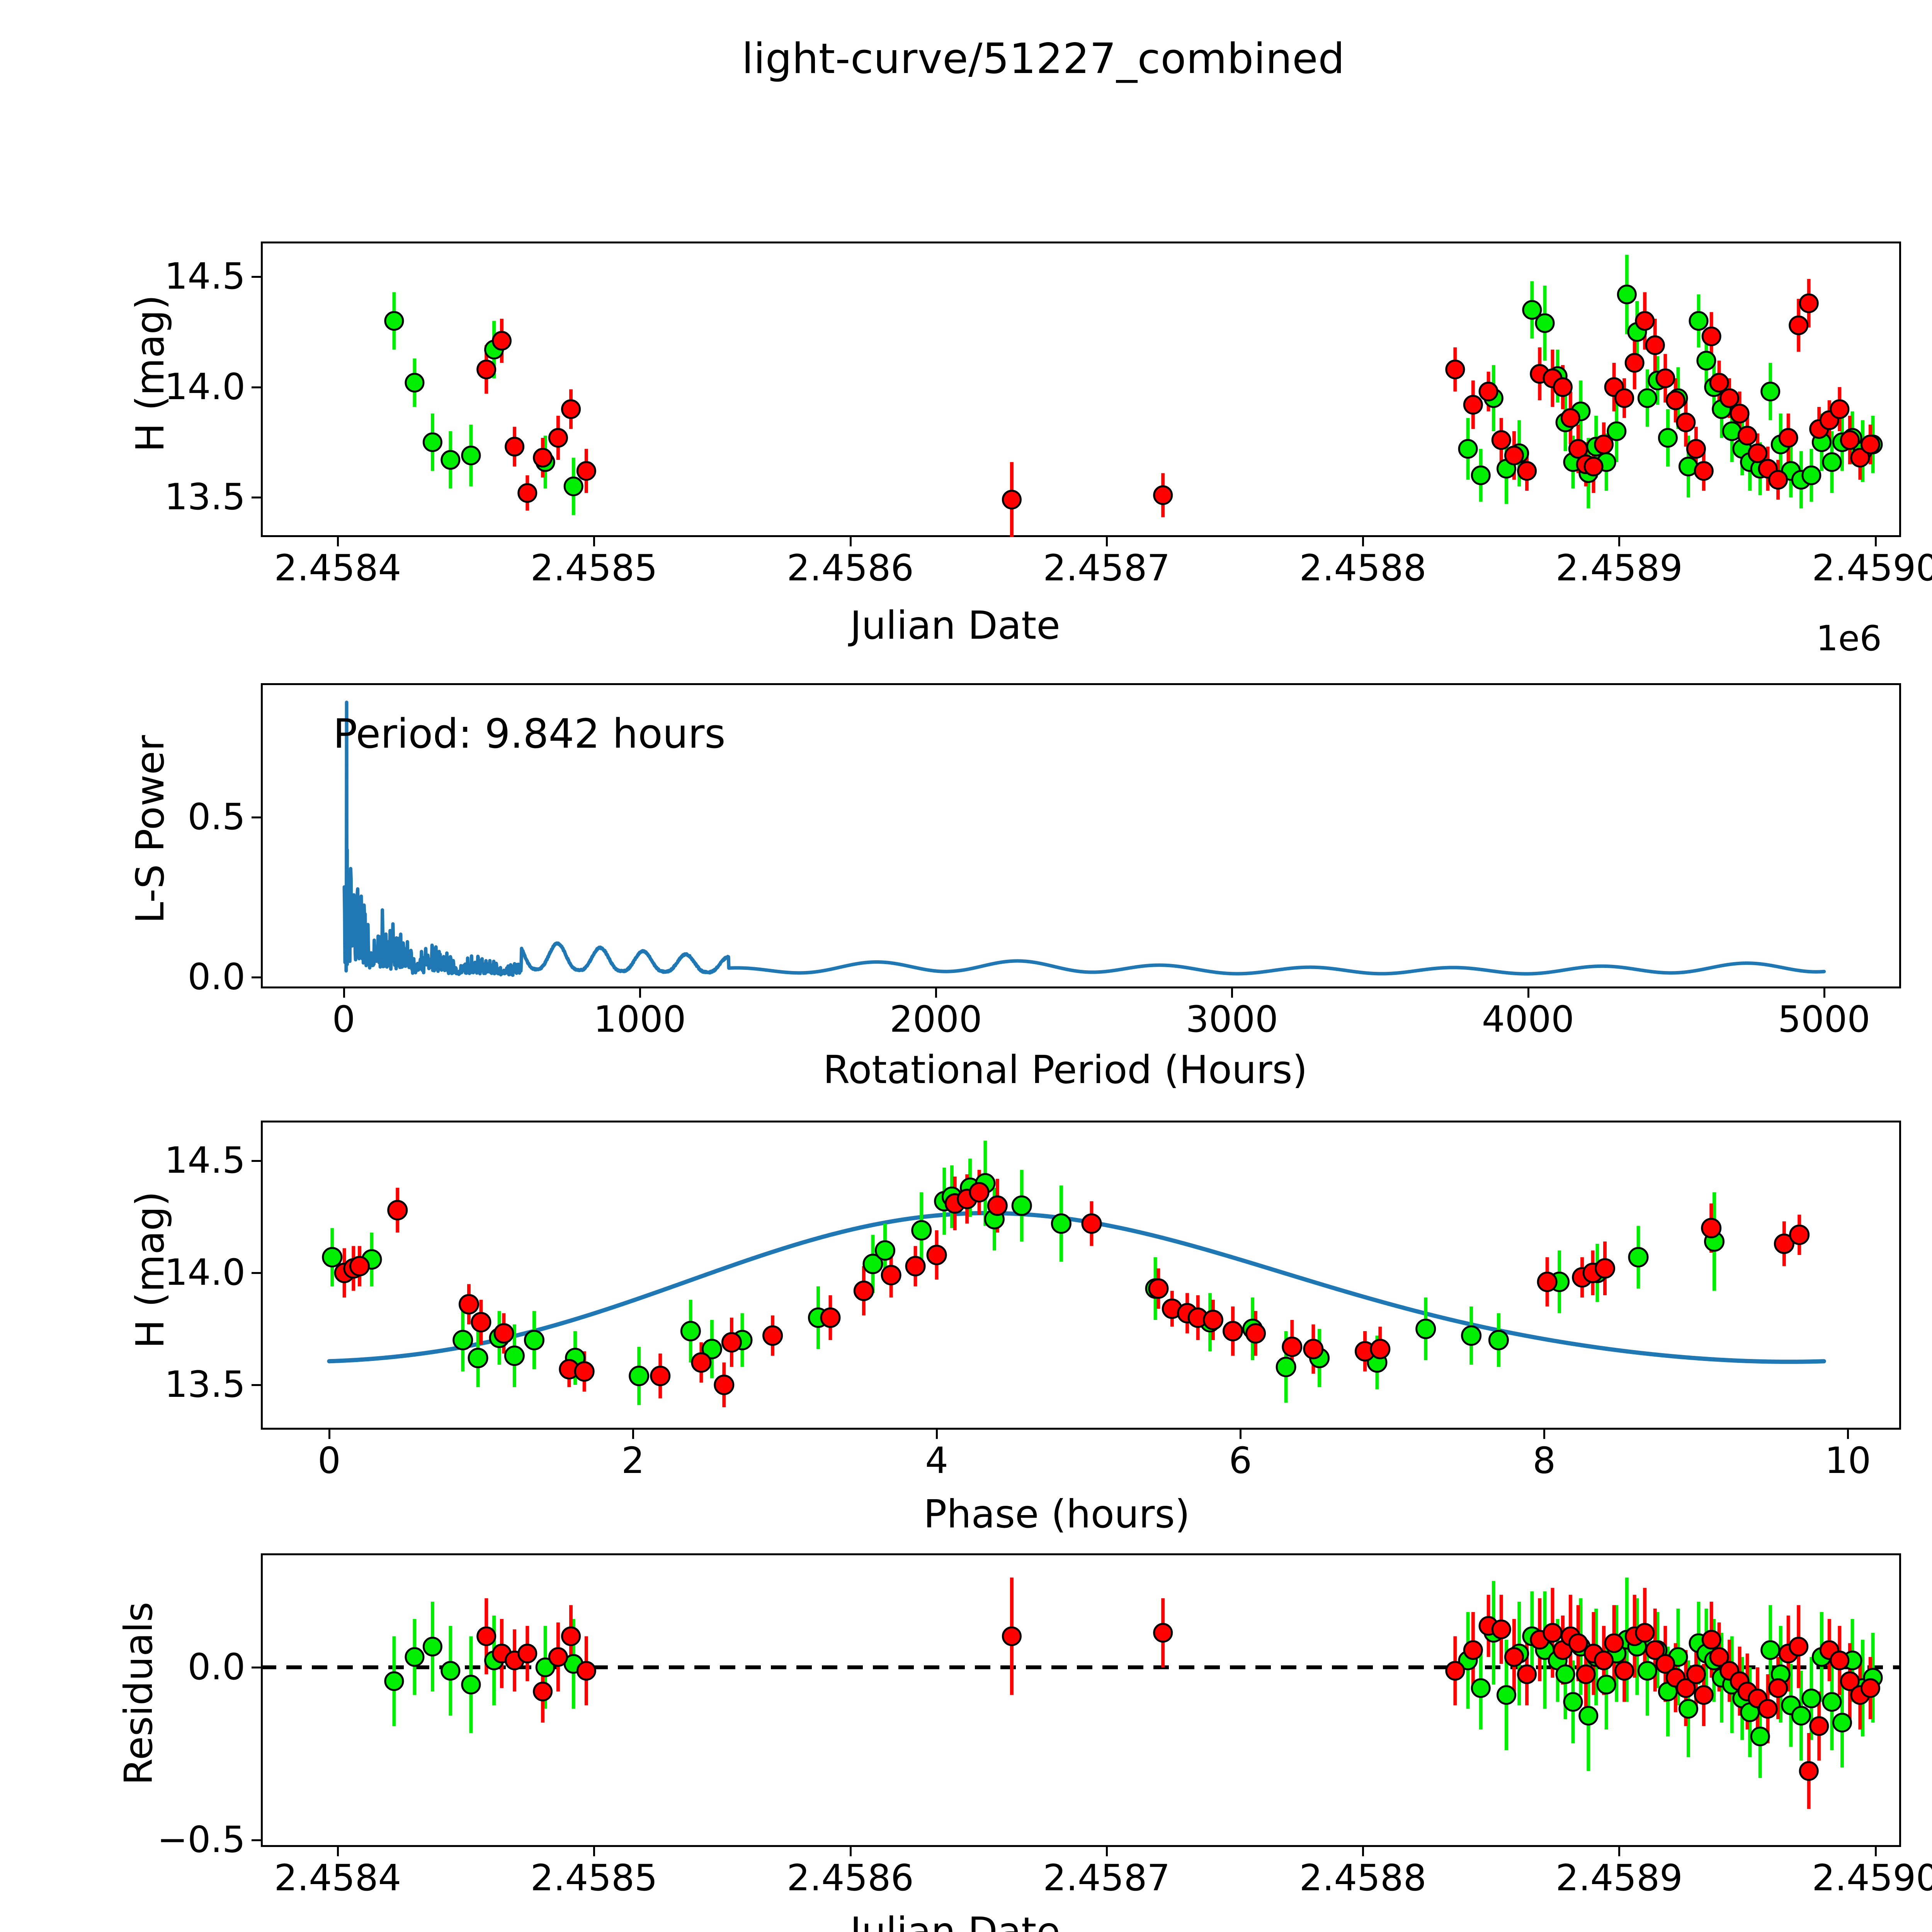 The width and height of the screenshot is (1932, 1932). Describe the element at coordinates (955, 1921) in the screenshot. I see `residuals-xlabel: Julian Date` at that location.